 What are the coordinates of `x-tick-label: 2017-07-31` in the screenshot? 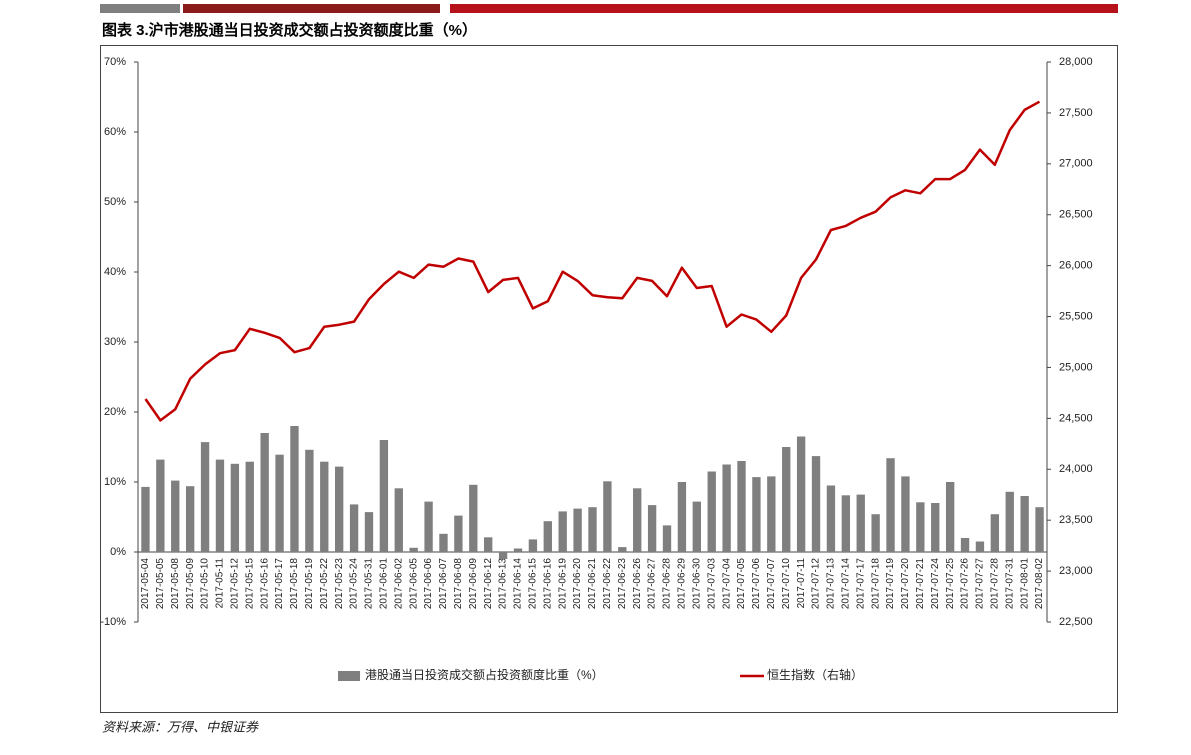 It's located at (1009, 584).